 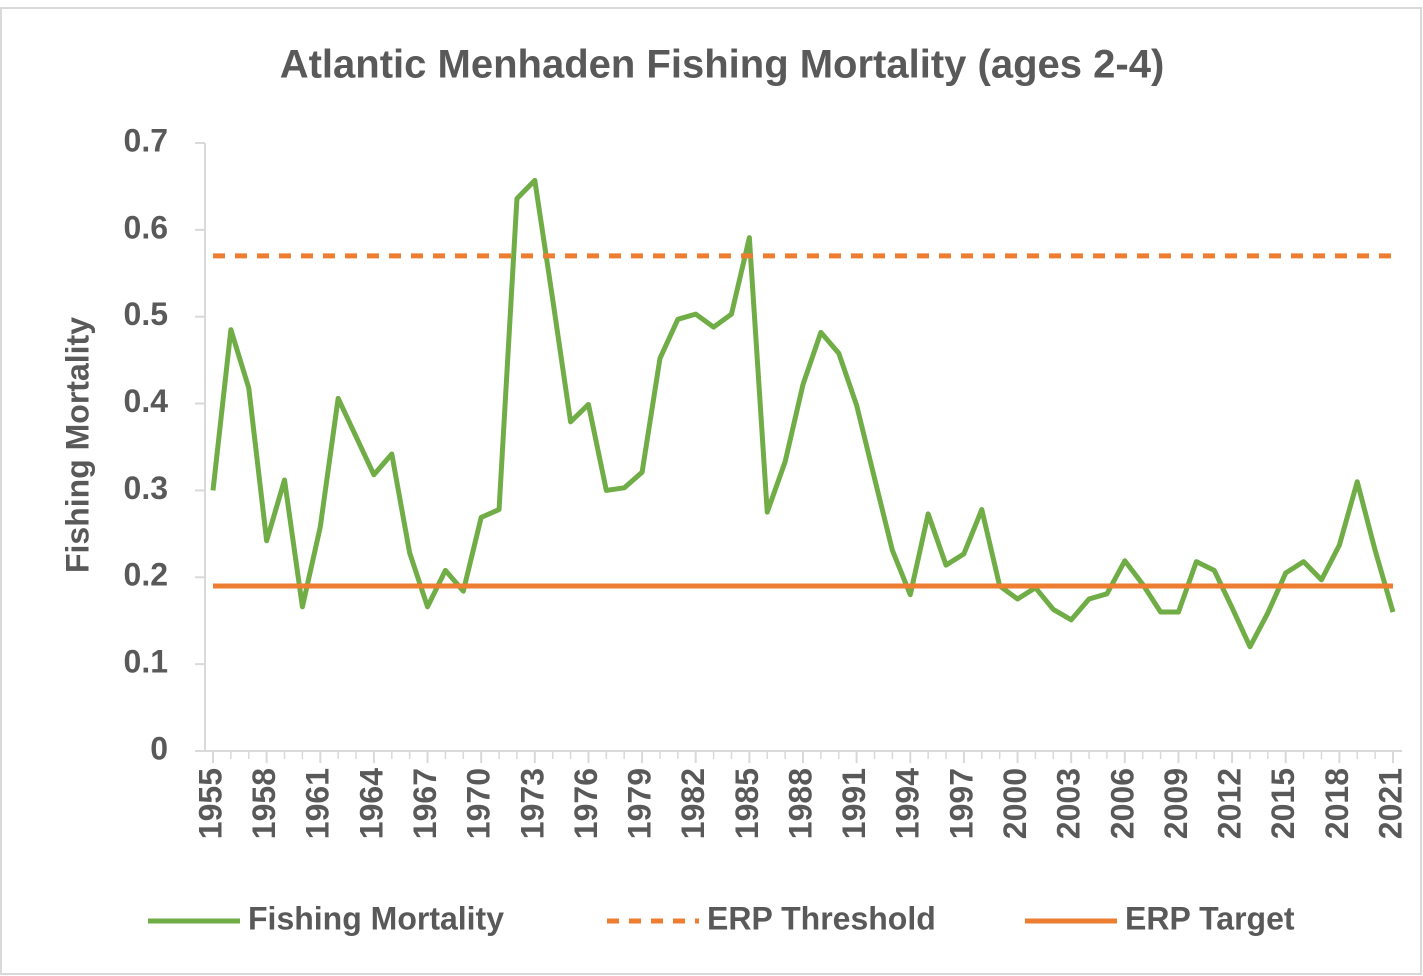 What do you see at coordinates (1069, 803) in the screenshot?
I see `x-tick-label: 2003` at bounding box center [1069, 803].